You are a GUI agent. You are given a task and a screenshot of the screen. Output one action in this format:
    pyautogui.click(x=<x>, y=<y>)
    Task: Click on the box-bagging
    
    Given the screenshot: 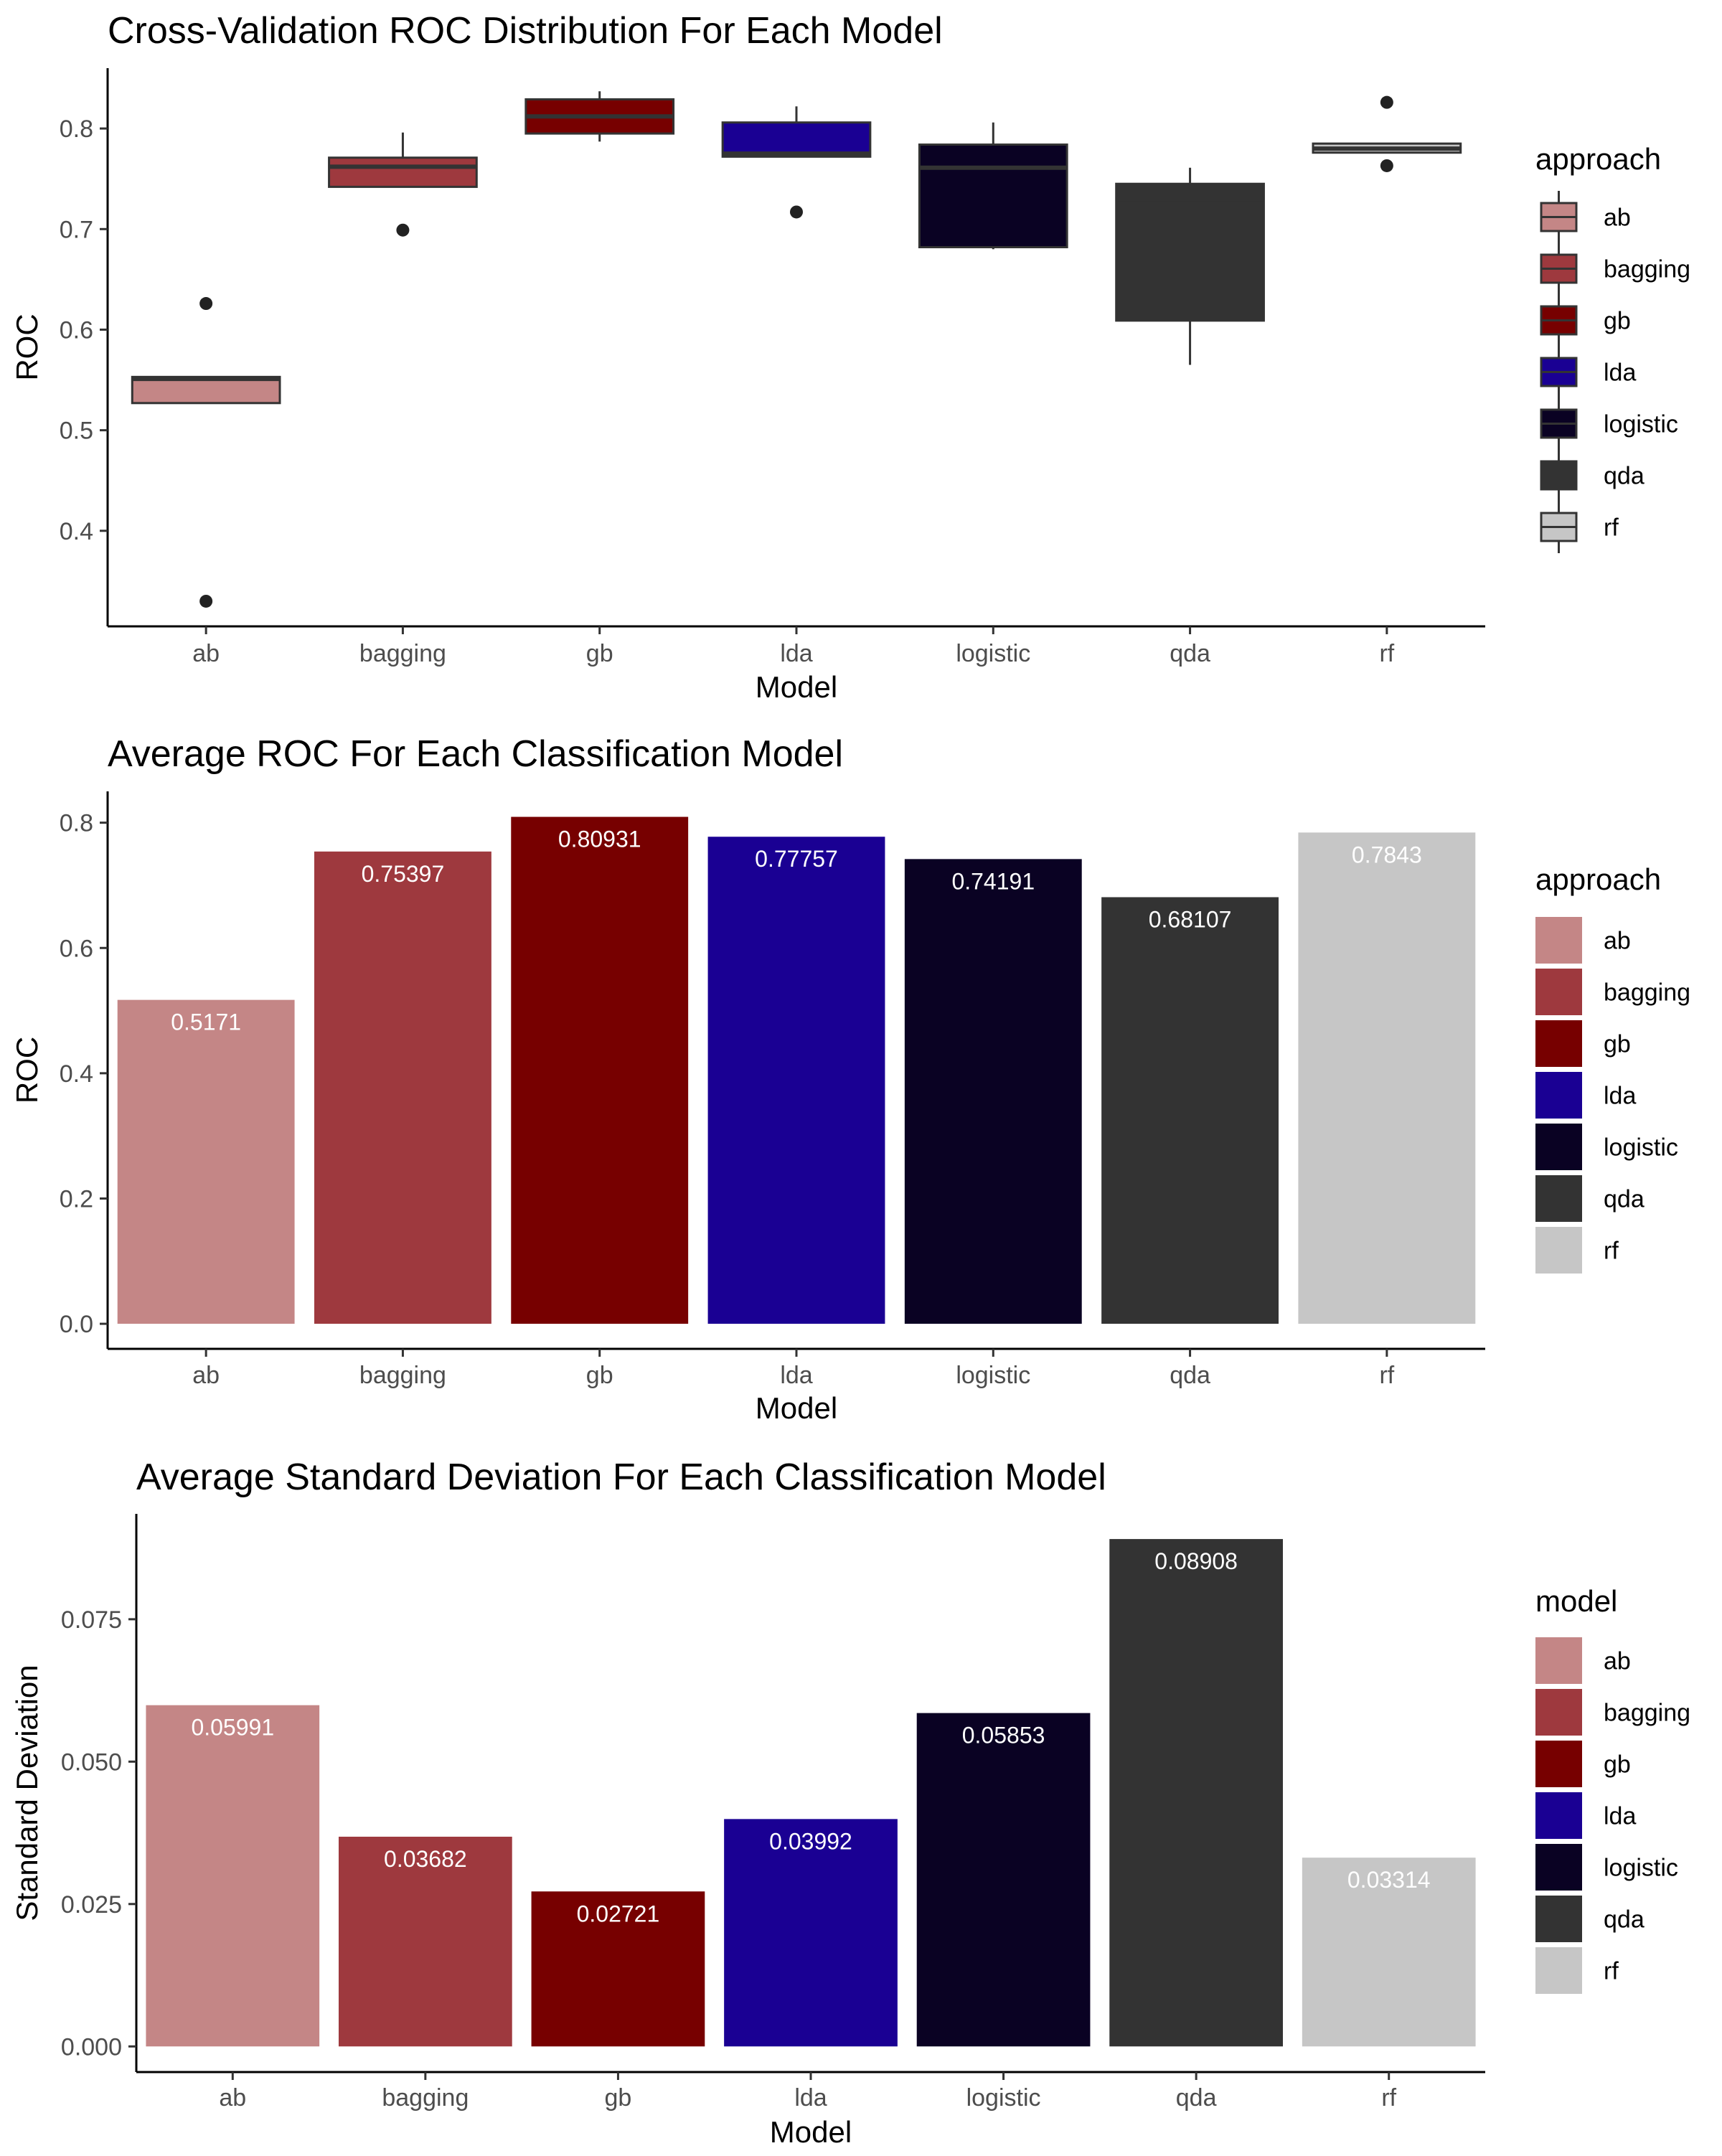 What is the action you would take?
    pyautogui.click(x=403, y=172)
    